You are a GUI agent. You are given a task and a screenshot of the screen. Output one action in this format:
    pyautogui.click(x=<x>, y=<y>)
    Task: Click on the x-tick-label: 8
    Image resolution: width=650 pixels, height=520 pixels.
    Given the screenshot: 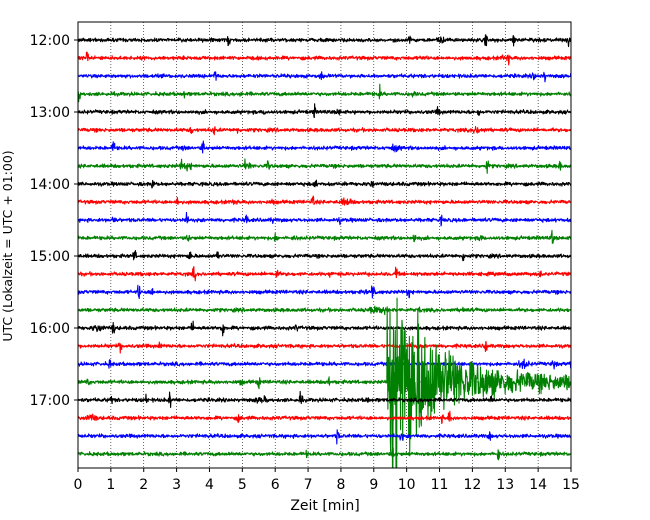 What is the action you would take?
    pyautogui.click(x=340, y=485)
    